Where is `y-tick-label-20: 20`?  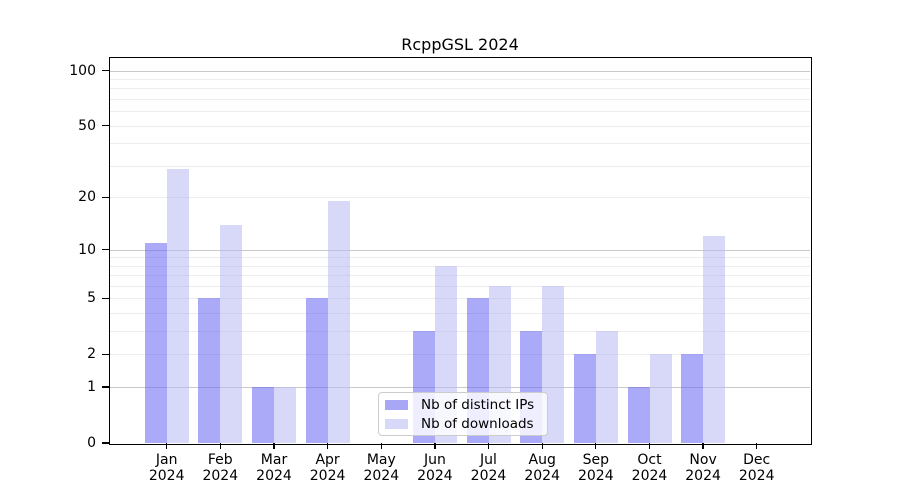 y-tick-label-20: 20 is located at coordinates (87, 197).